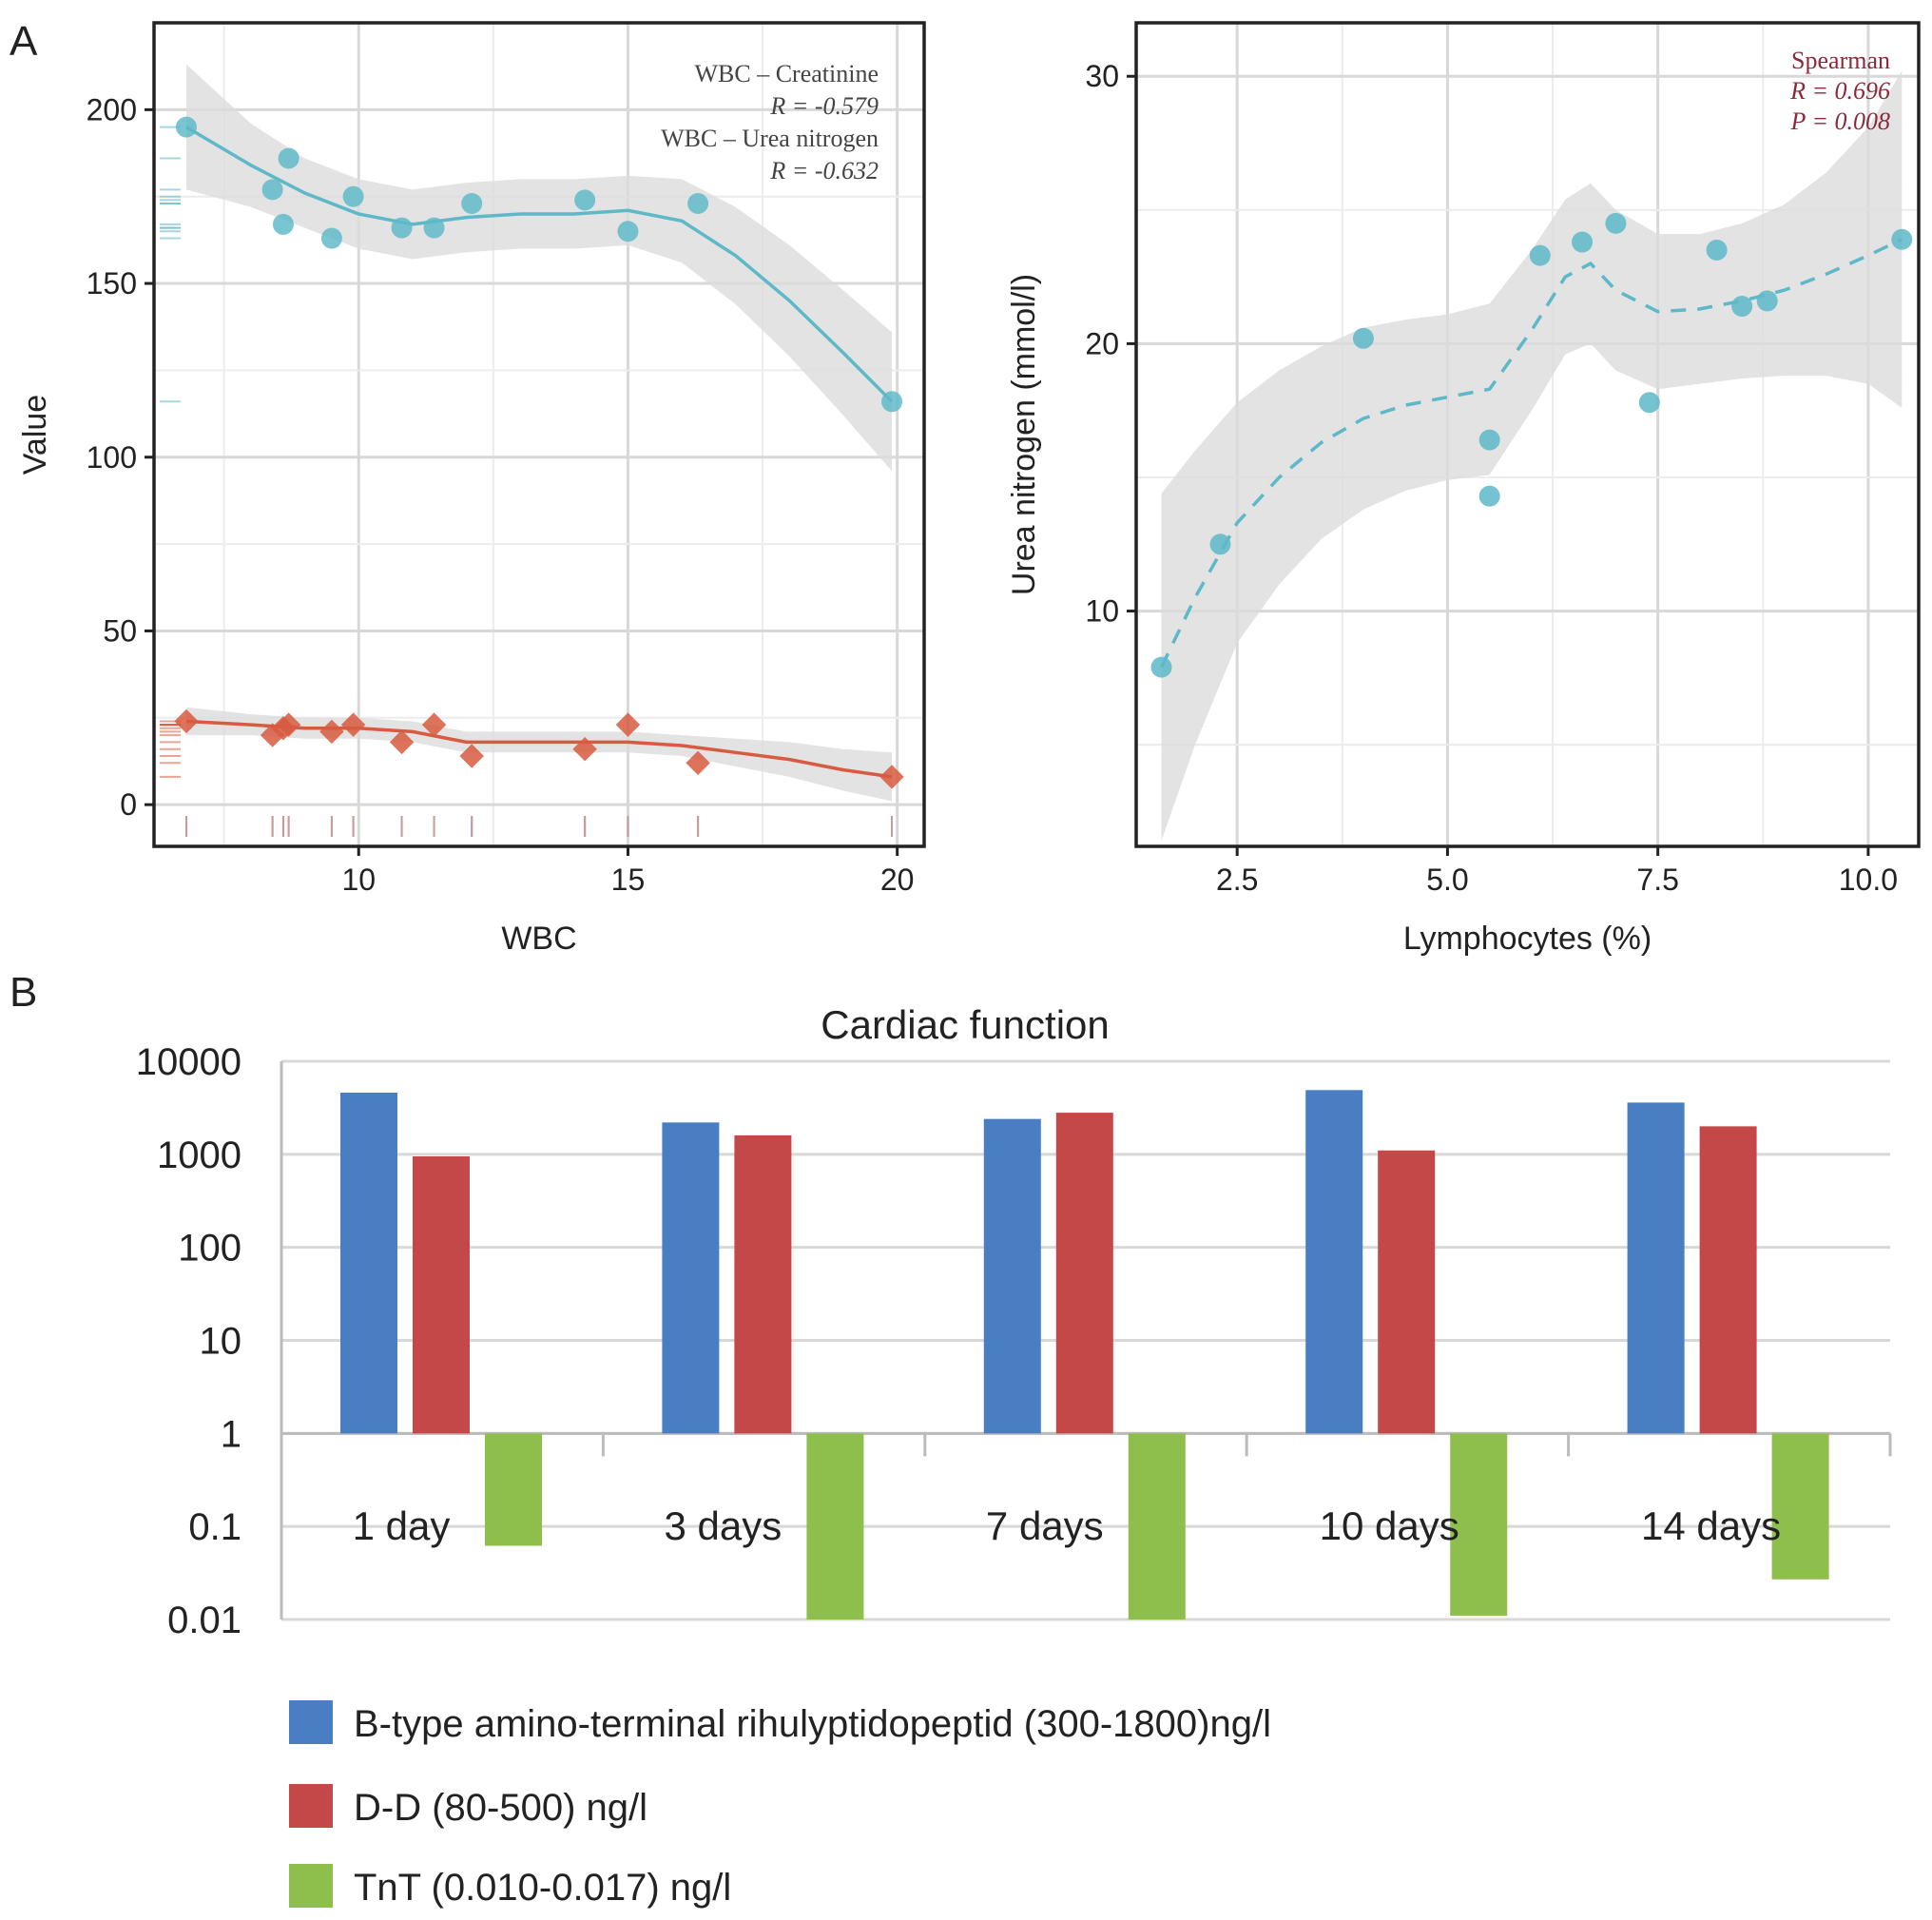 Image resolution: width=1932 pixels, height=1920 pixels. What do you see at coordinates (1447, 880) in the screenshot?
I see `x-tick-label: 5.0` at bounding box center [1447, 880].